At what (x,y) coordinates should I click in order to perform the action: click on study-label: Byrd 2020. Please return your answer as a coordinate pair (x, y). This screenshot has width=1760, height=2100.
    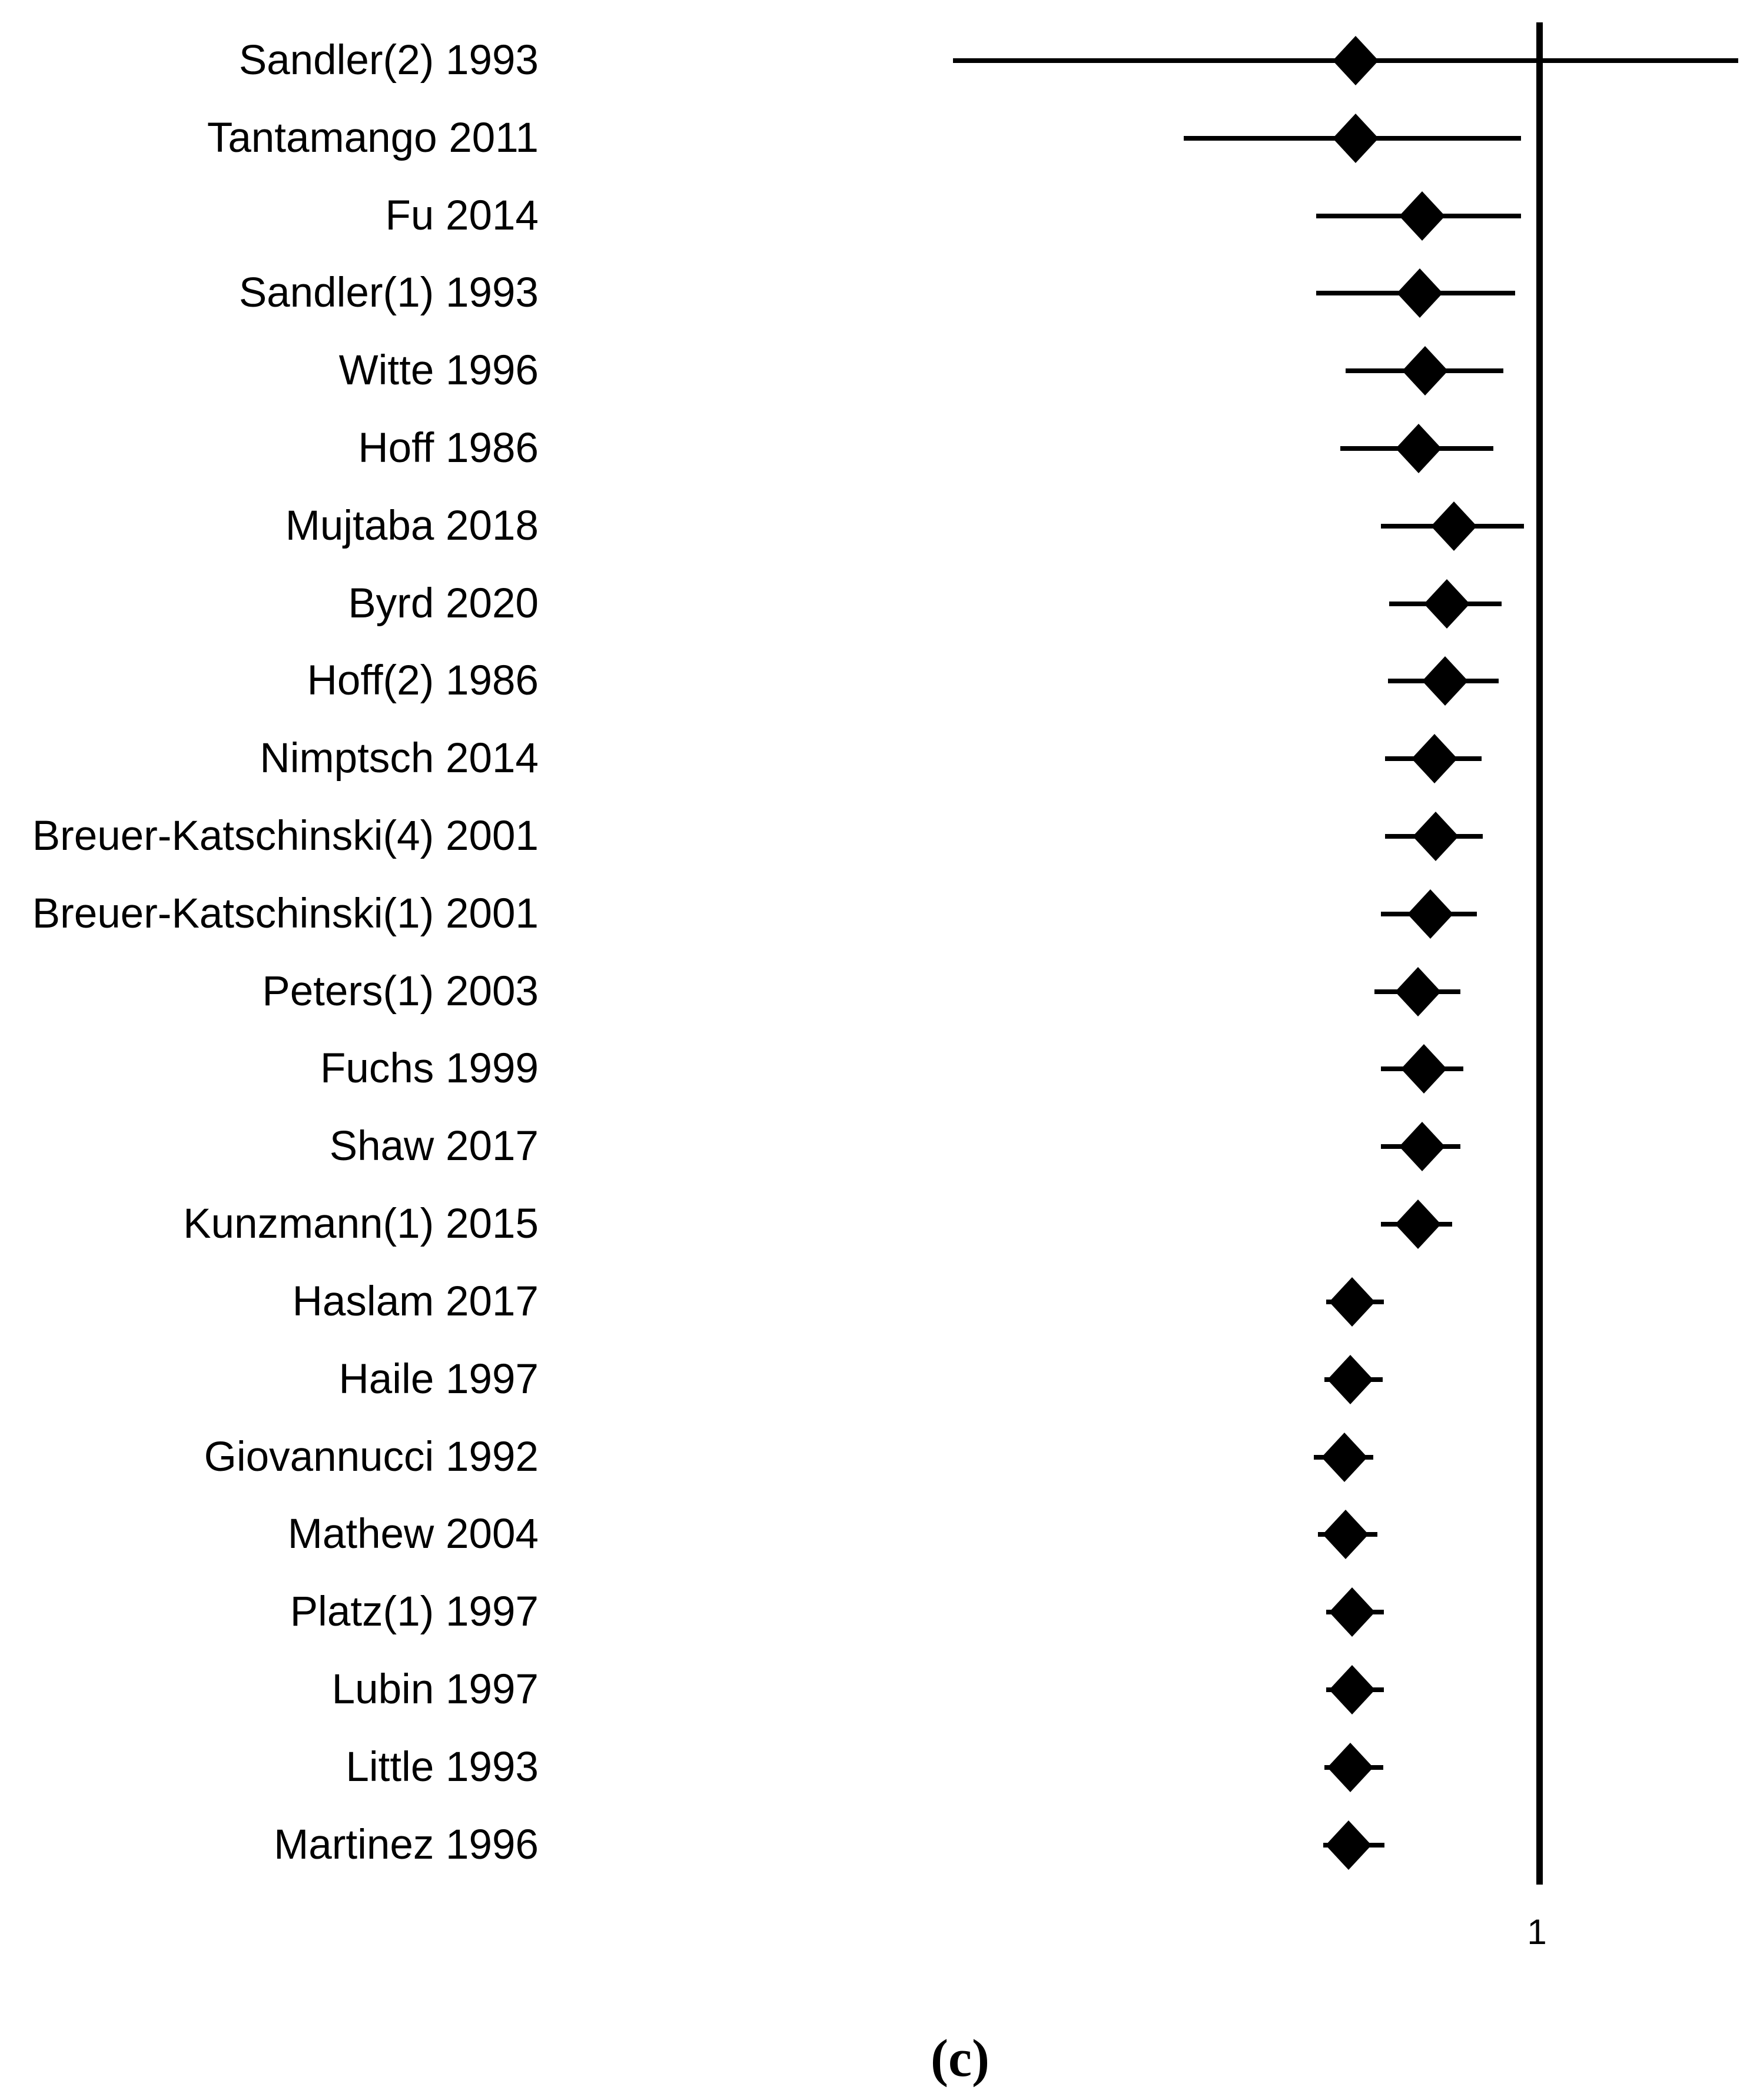
    Looking at the image, I should click on (444, 603).